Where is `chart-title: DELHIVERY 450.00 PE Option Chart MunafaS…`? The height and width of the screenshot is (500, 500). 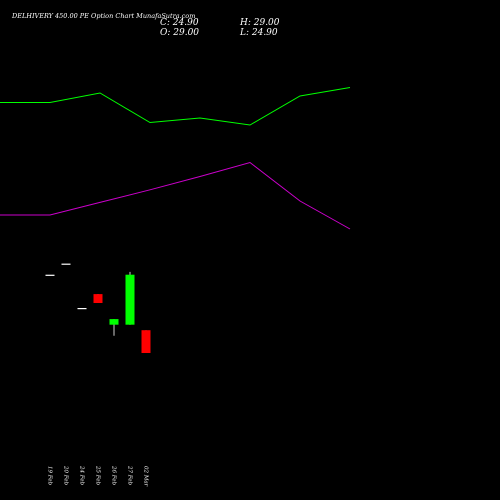 chart-title: DELHIVERY 450.00 PE Option Chart MunafaS… is located at coordinates (104, 16).